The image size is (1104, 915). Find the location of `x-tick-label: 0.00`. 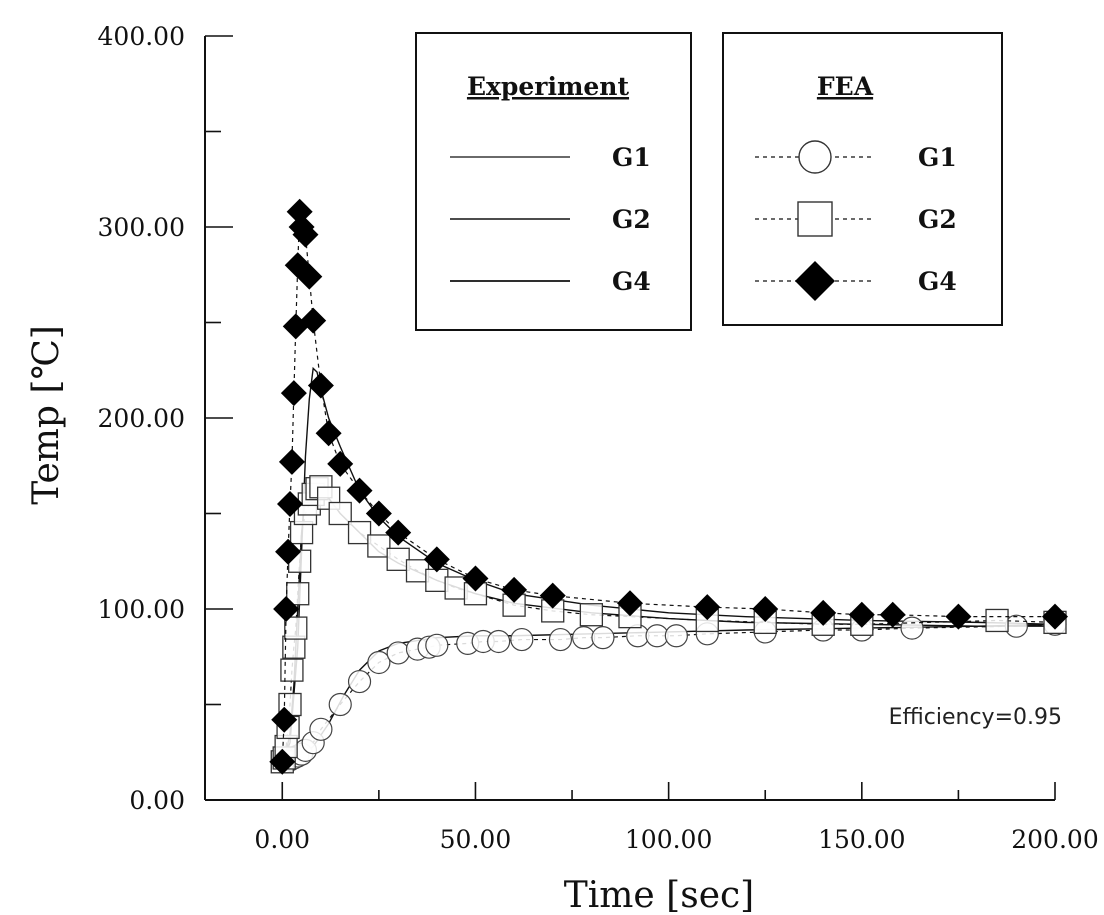

x-tick-label: 0.00 is located at coordinates (282, 839).